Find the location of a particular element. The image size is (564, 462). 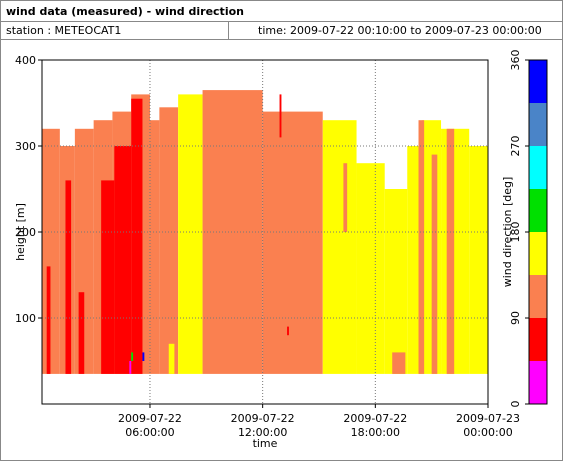

chart-title: wind data (measured) - wind direction is located at coordinates (125, 11).